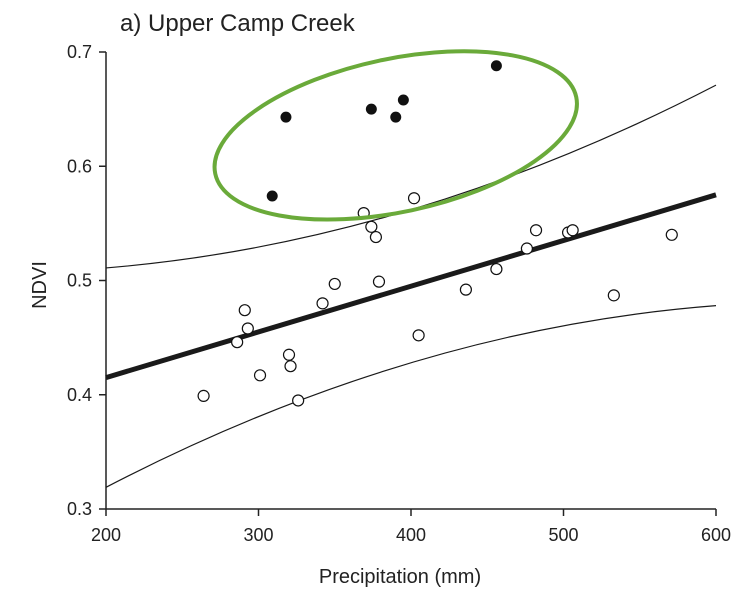  What do you see at coordinates (79, 509) in the screenshot?
I see `y-tick-label: 0.3` at bounding box center [79, 509].